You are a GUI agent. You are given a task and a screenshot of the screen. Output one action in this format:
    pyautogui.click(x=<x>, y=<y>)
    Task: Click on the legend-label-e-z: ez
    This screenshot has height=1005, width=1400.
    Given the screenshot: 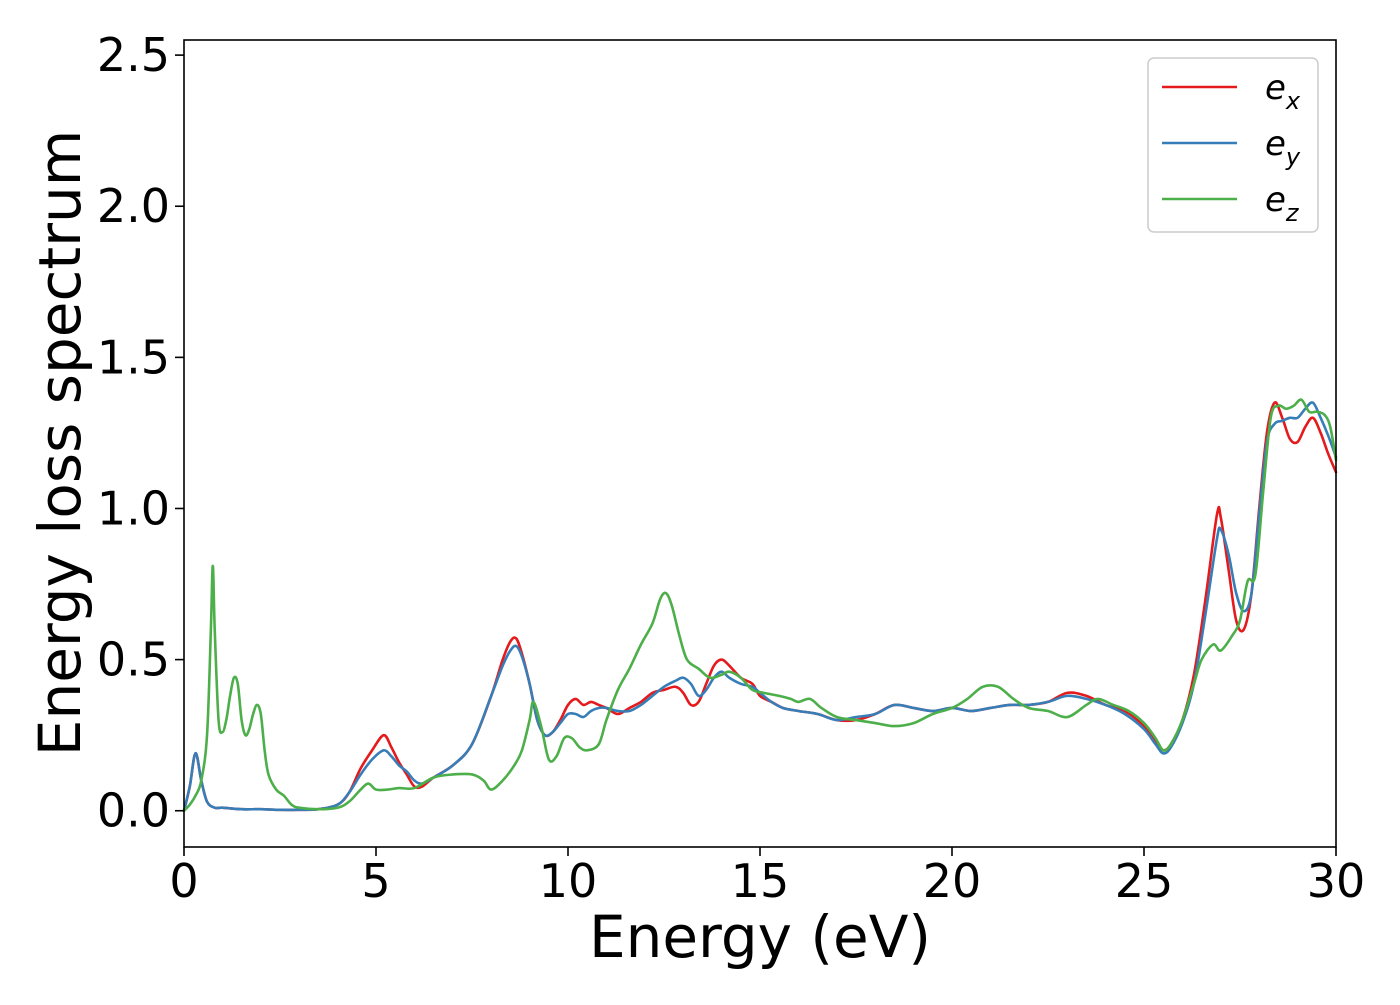 What is the action you would take?
    pyautogui.click(x=1282, y=203)
    